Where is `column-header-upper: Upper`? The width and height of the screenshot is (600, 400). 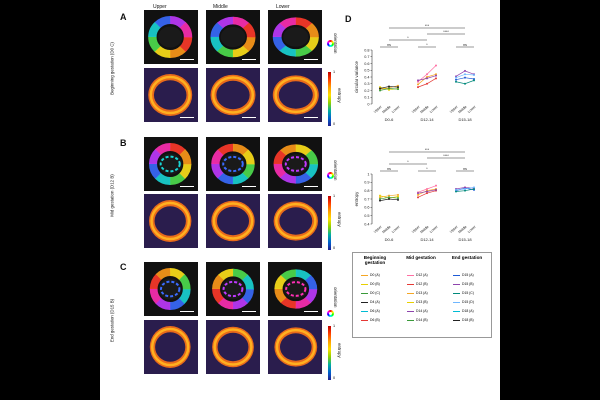 column-header-upper: Upper is located at coordinates (160, 7).